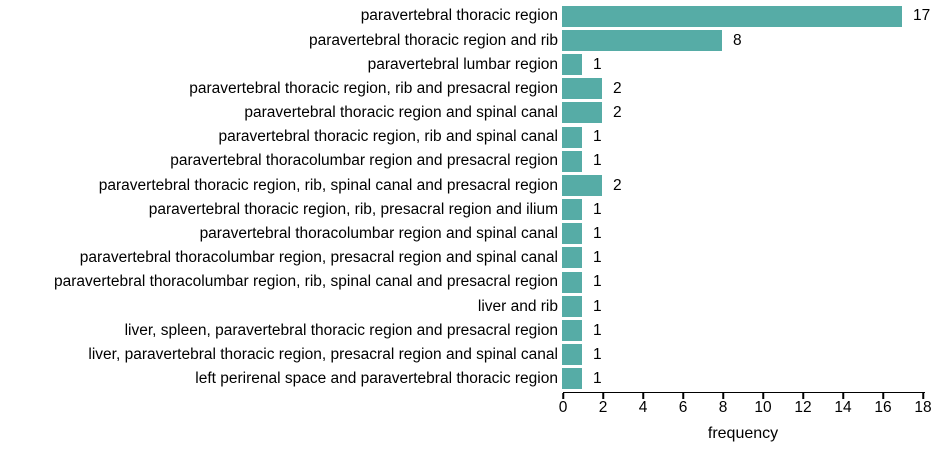 This screenshot has width=936, height=449. What do you see at coordinates (737, 40) in the screenshot?
I see `value-label: 8` at bounding box center [737, 40].